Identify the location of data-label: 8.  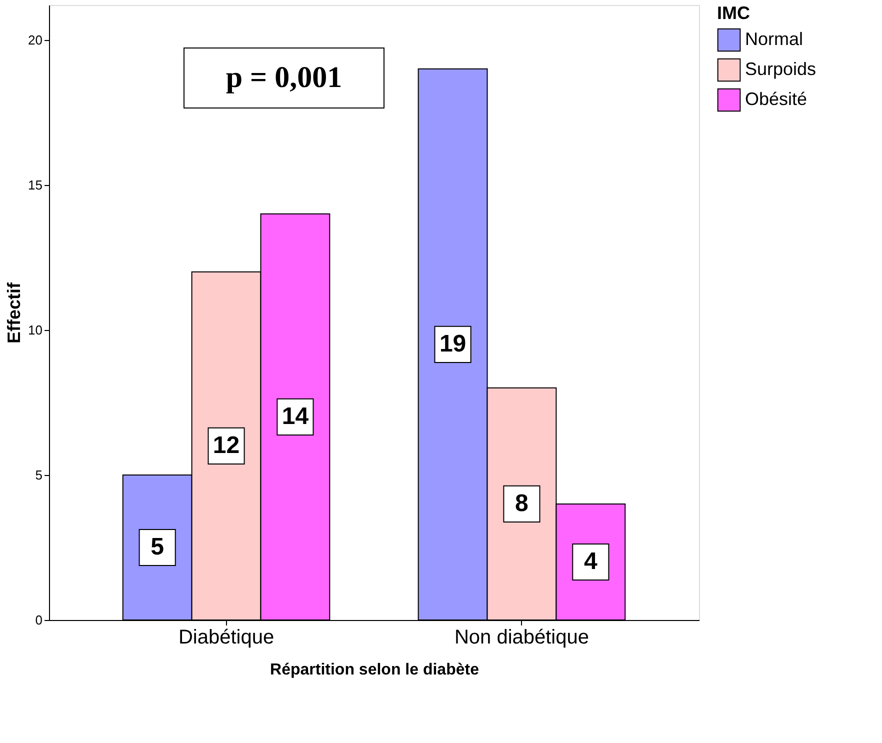
(521, 503).